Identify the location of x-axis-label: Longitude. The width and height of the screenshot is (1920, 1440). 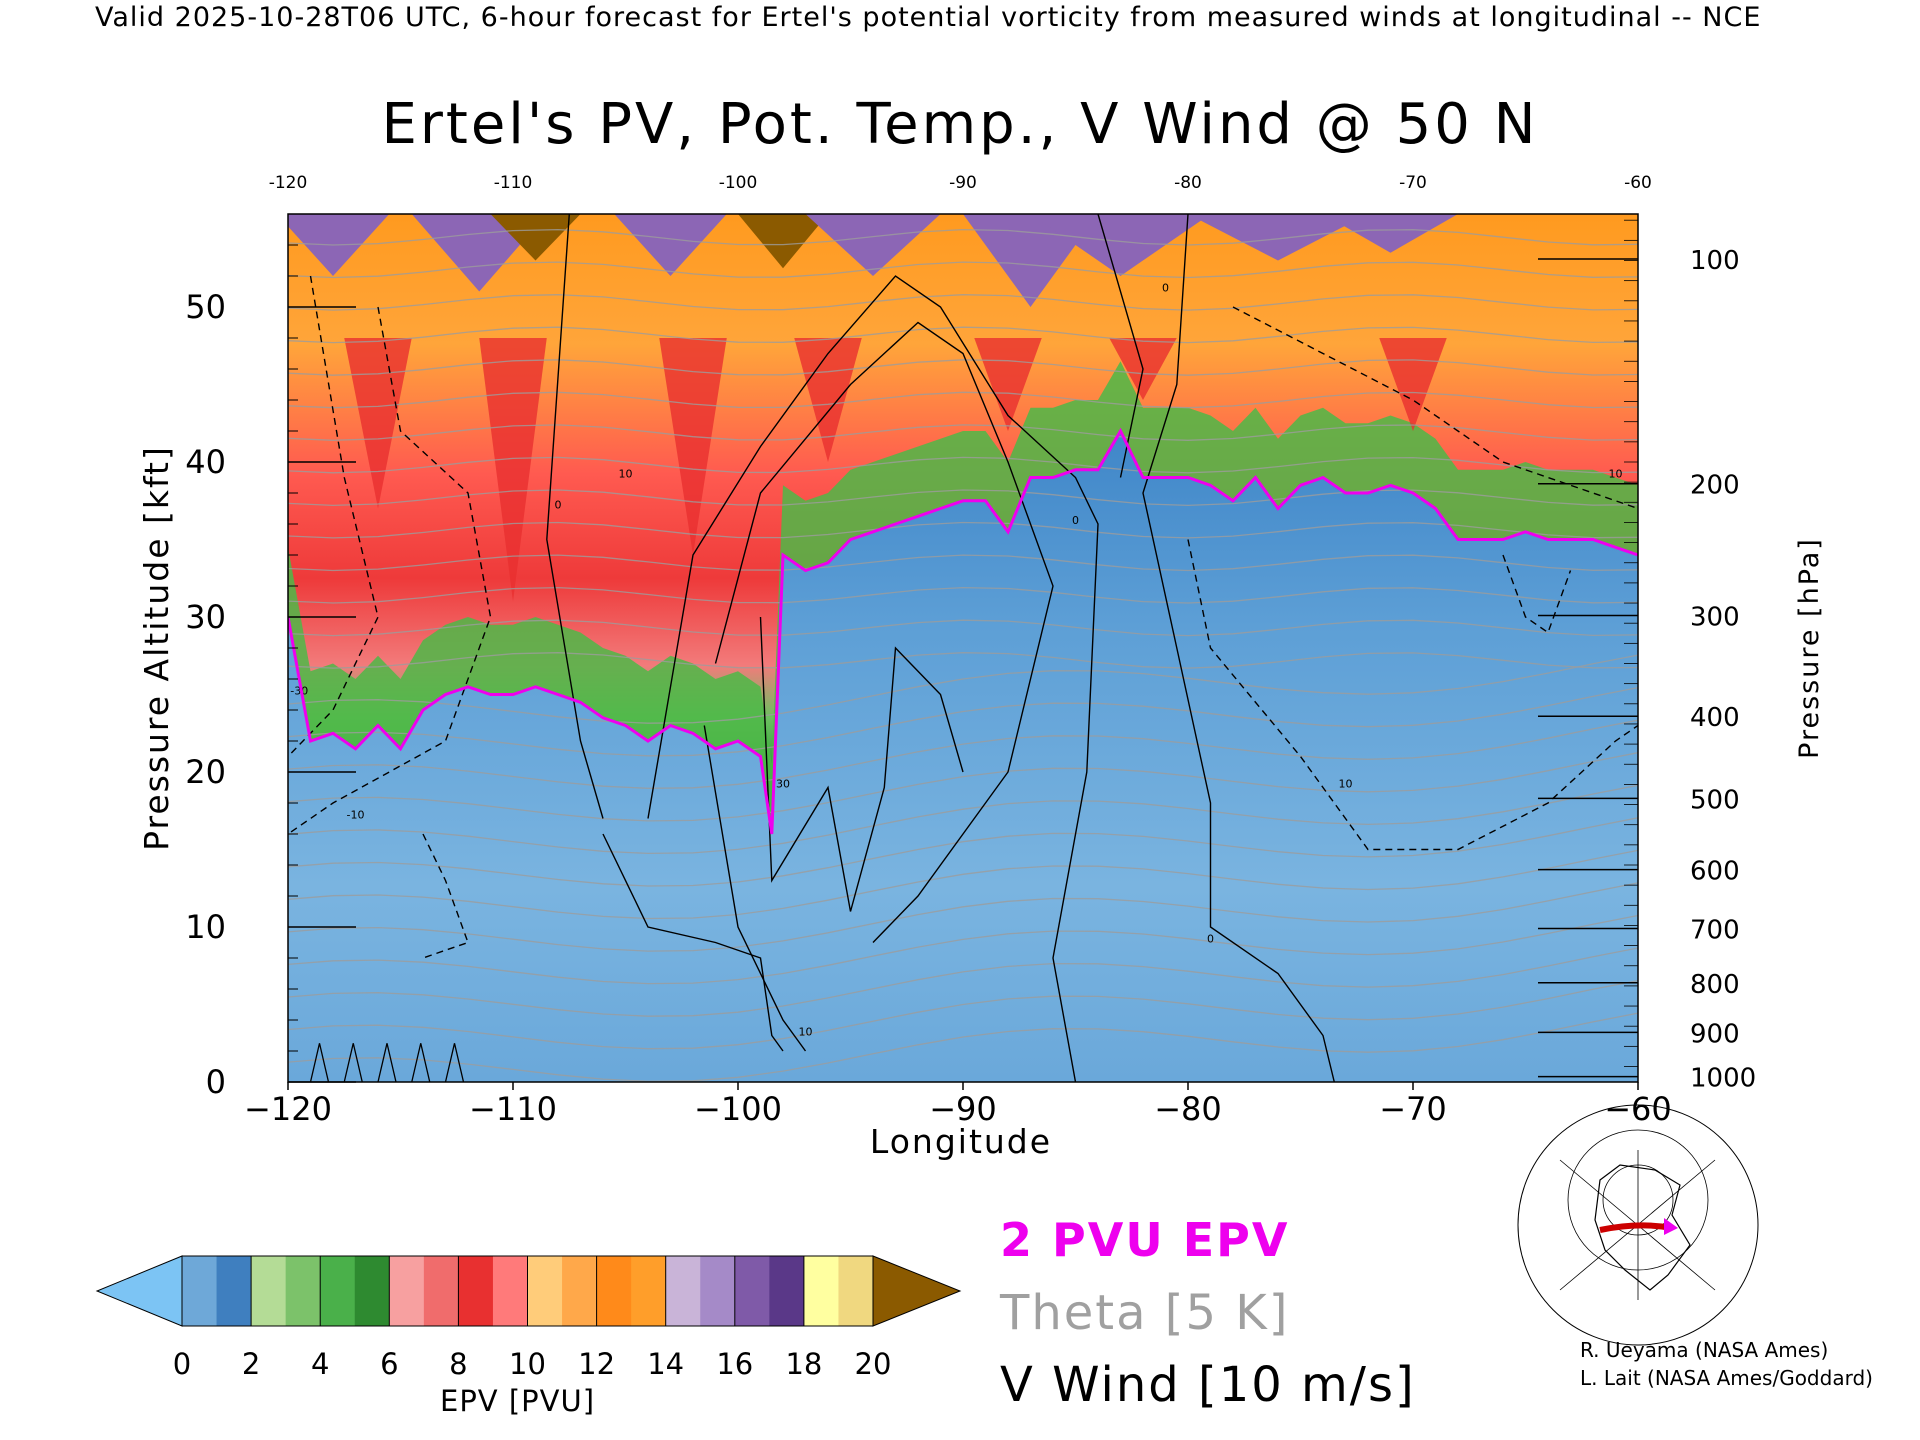
(961, 1141).